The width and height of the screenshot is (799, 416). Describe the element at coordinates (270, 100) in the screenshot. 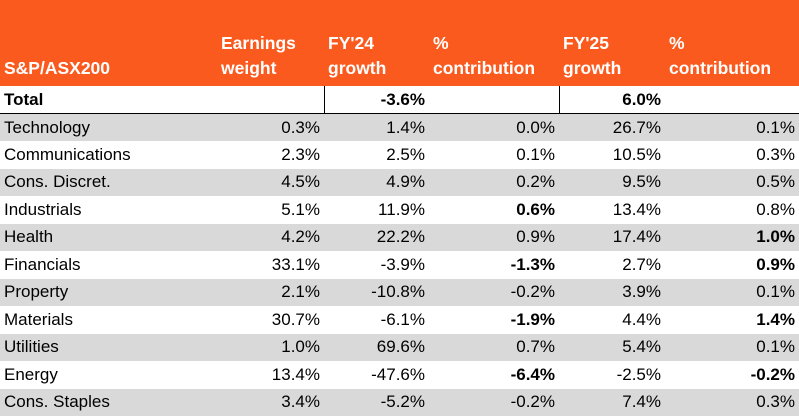

I see `total-weight` at that location.